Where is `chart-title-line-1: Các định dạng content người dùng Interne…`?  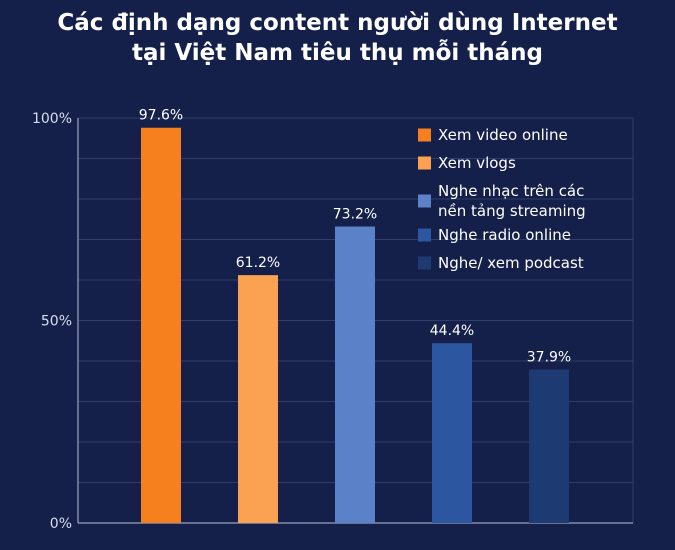 chart-title-line-1: Các định dạng content người dùng Interne… is located at coordinates (337, 23).